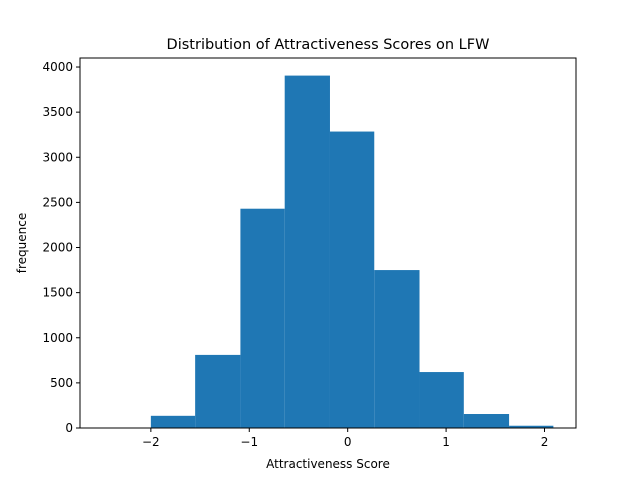  What do you see at coordinates (22, 243) in the screenshot?
I see `y-axis-label: frequence` at bounding box center [22, 243].